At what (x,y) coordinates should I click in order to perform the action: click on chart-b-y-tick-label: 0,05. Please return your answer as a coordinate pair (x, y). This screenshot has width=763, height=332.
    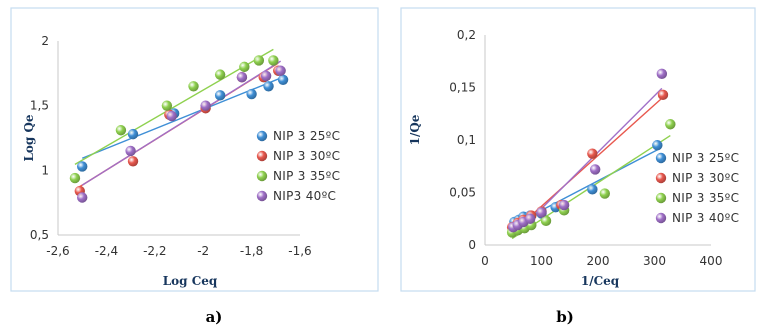
    Looking at the image, I should click on (462, 193).